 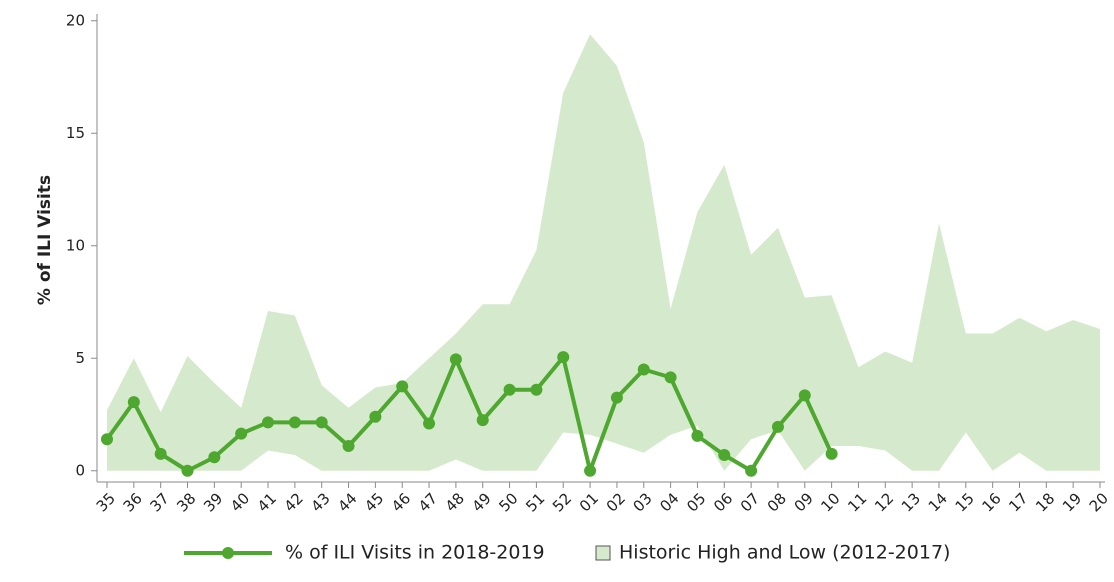 I want to click on x-tick-label: 35, so click(x=106, y=502).